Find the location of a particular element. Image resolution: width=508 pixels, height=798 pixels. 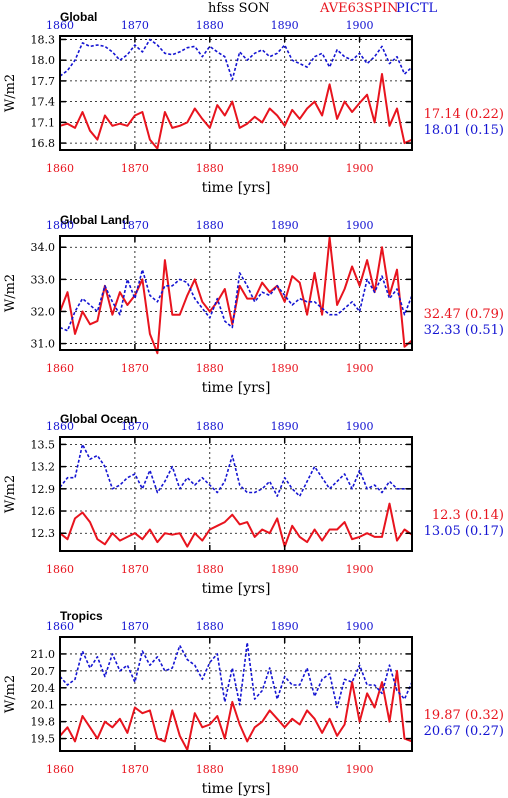

summary-blue: 20.67 (0.27) is located at coordinates (464, 731).